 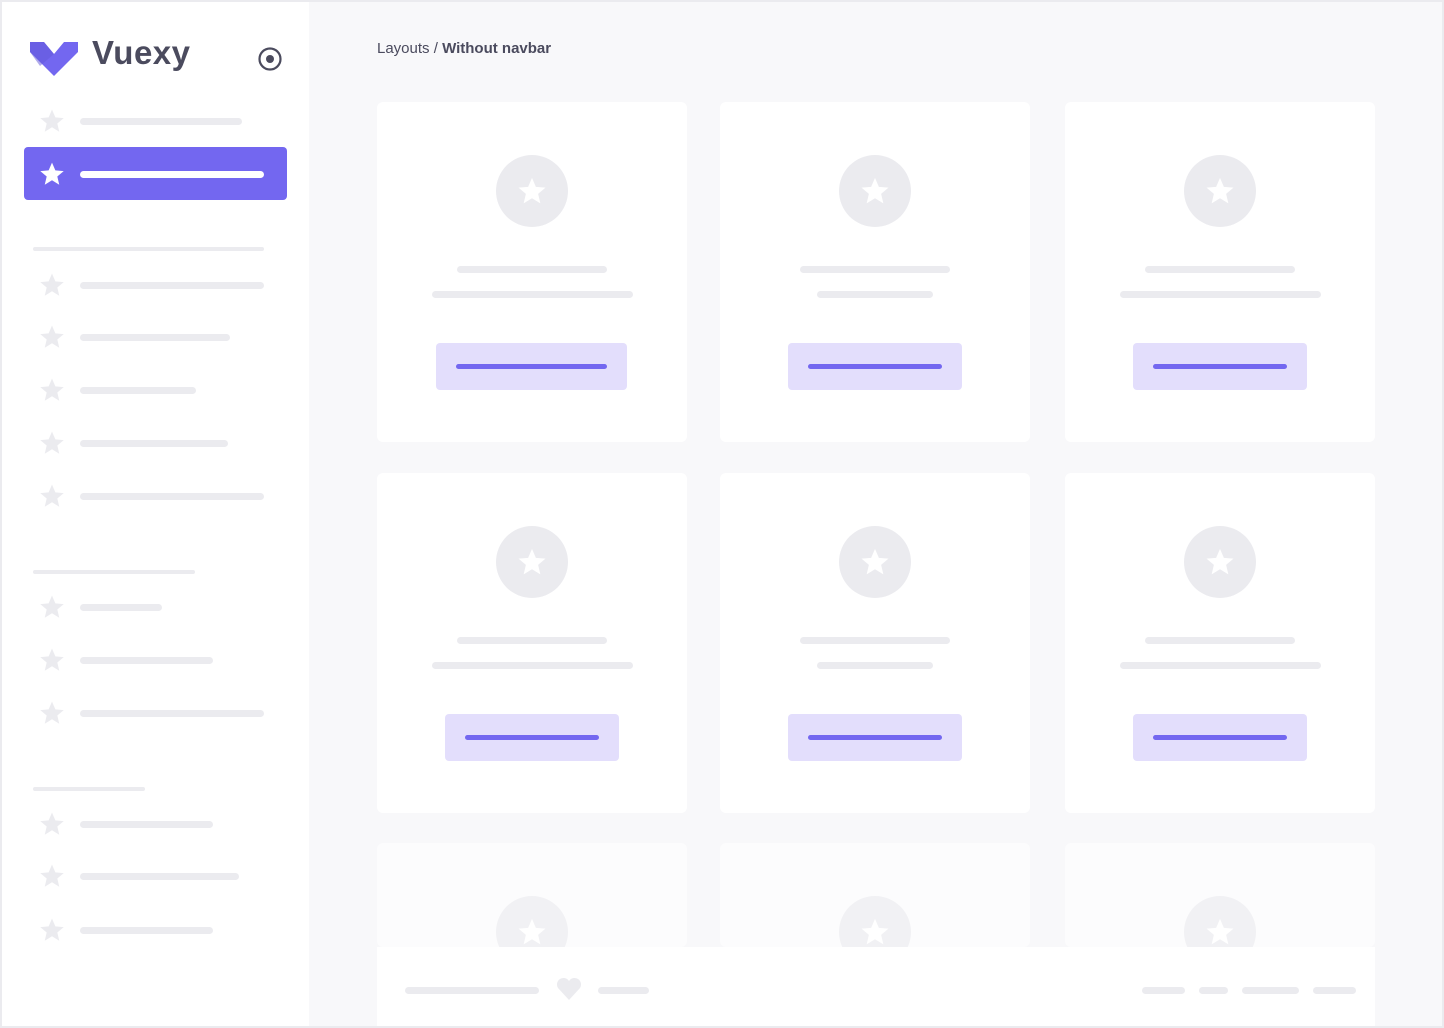 I want to click on footer, so click(x=876, y=986).